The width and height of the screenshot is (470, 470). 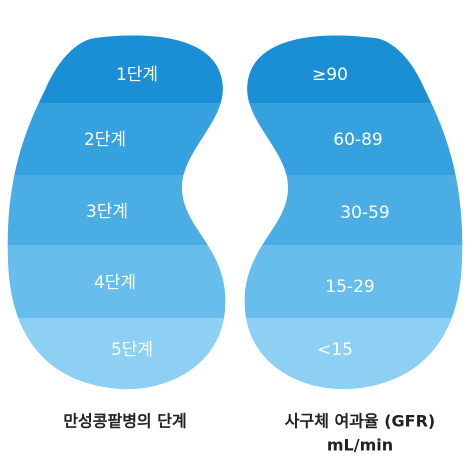 What do you see at coordinates (349, 287) in the screenshot?
I see `gfr-label: 15-29` at bounding box center [349, 287].